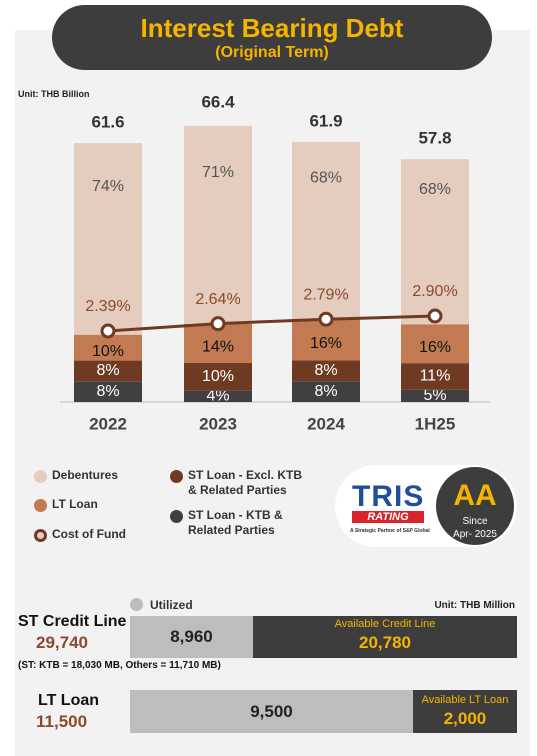  What do you see at coordinates (62, 642) in the screenshot?
I see `st-total: 29,740` at bounding box center [62, 642].